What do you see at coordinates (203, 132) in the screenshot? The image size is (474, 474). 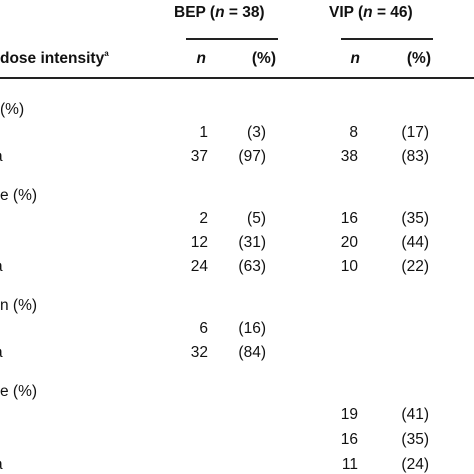 I see `table-cell-bep-n: 1` at bounding box center [203, 132].